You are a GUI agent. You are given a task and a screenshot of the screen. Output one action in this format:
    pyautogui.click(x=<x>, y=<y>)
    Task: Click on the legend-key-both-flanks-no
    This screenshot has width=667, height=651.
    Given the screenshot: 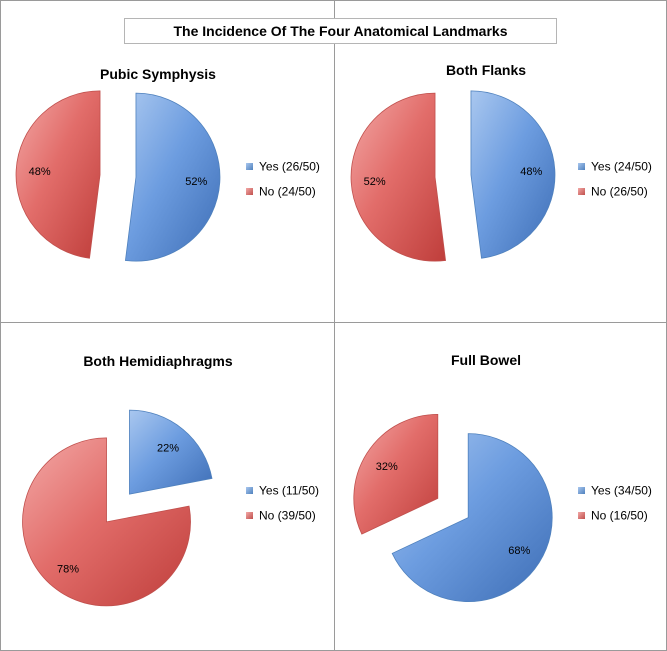 What is the action you would take?
    pyautogui.click(x=581, y=191)
    